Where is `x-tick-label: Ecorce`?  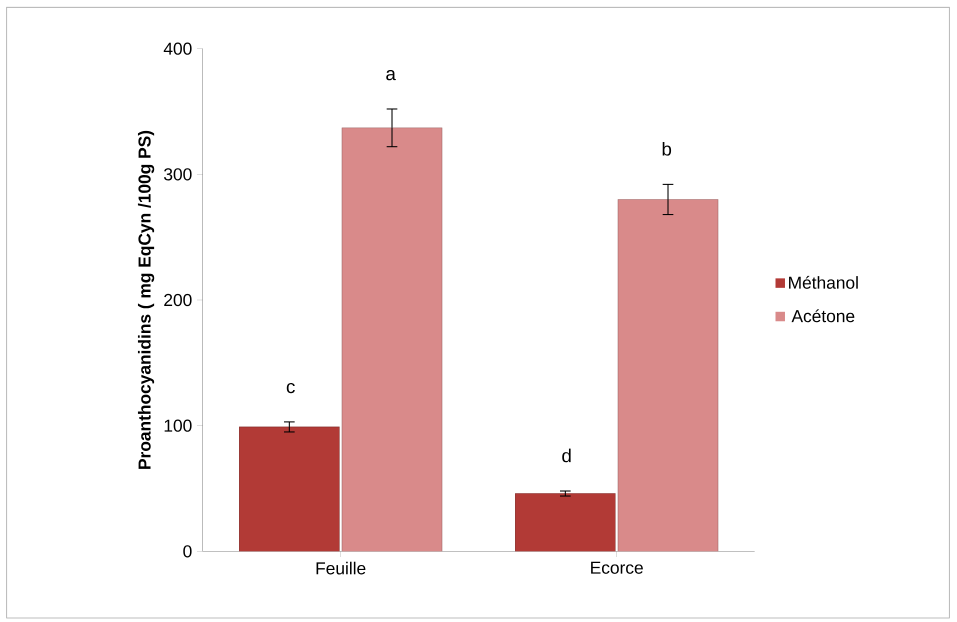 x-tick-label: Ecorce is located at coordinates (617, 568).